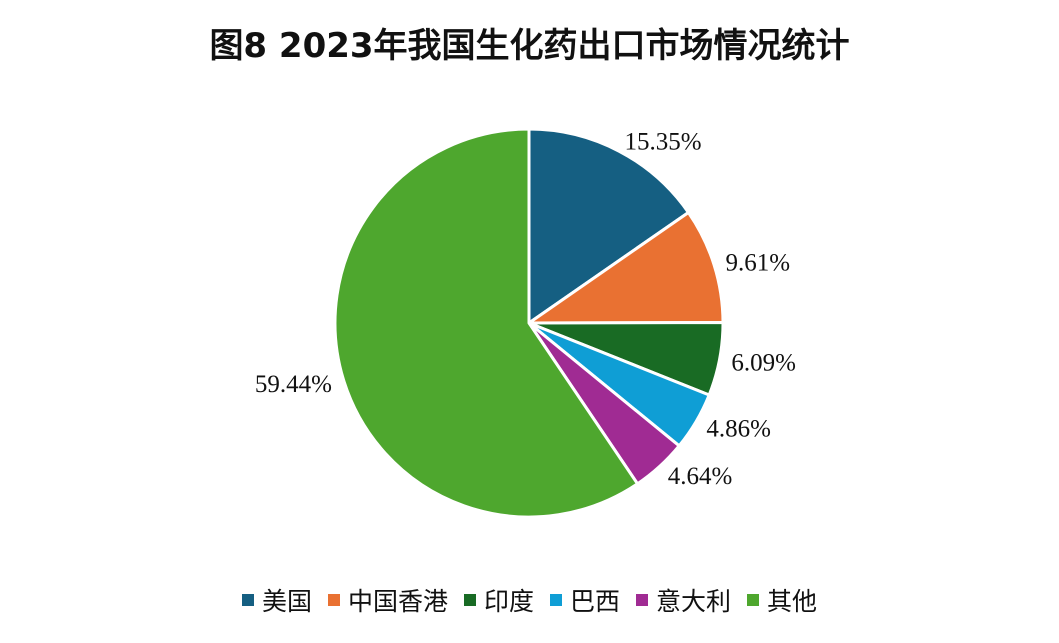  What do you see at coordinates (758, 262) in the screenshot?
I see `data-label-2: 9.61%` at bounding box center [758, 262].